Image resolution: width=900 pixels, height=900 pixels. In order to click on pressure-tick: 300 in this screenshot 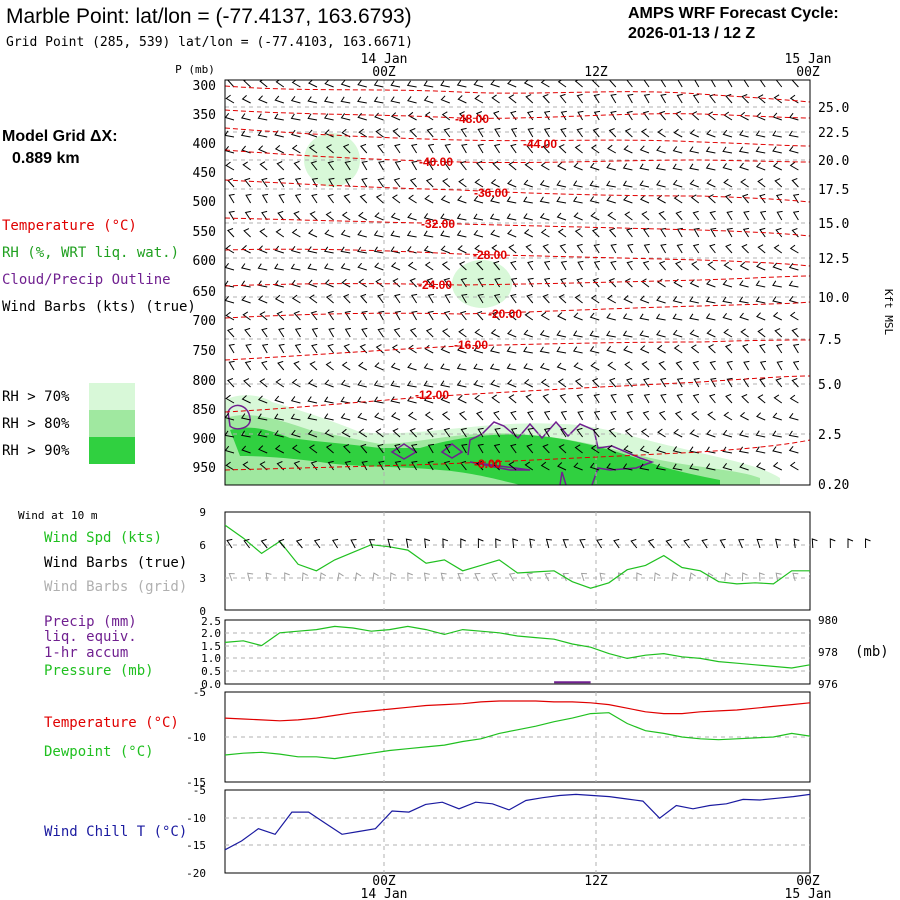, I will do `click(204, 86)`.